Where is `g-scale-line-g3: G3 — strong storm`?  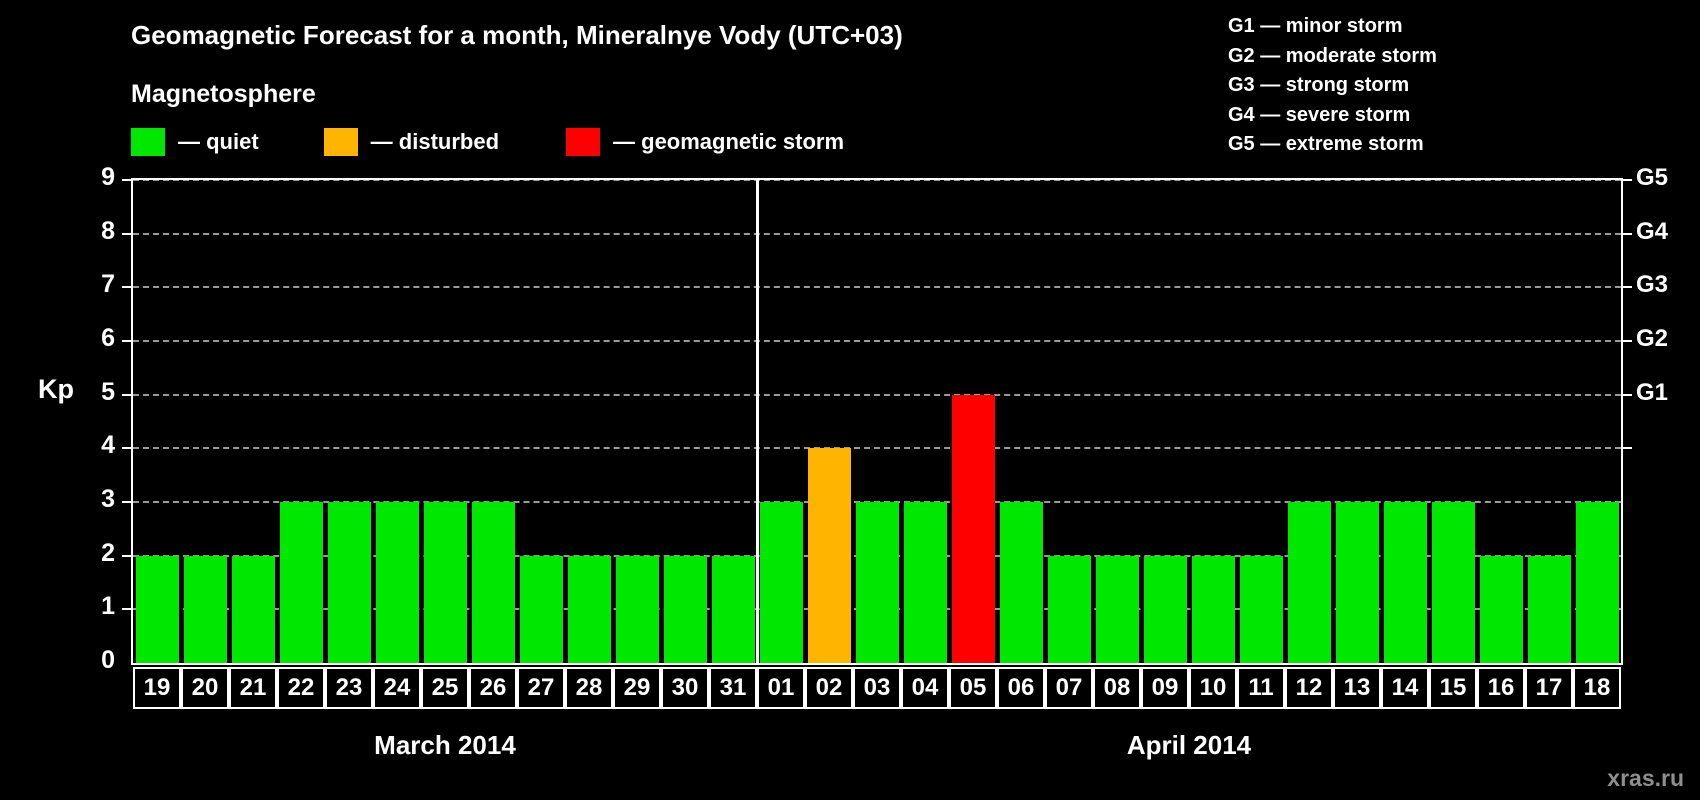
g-scale-line-g3: G3 — strong storm is located at coordinates (1319, 85).